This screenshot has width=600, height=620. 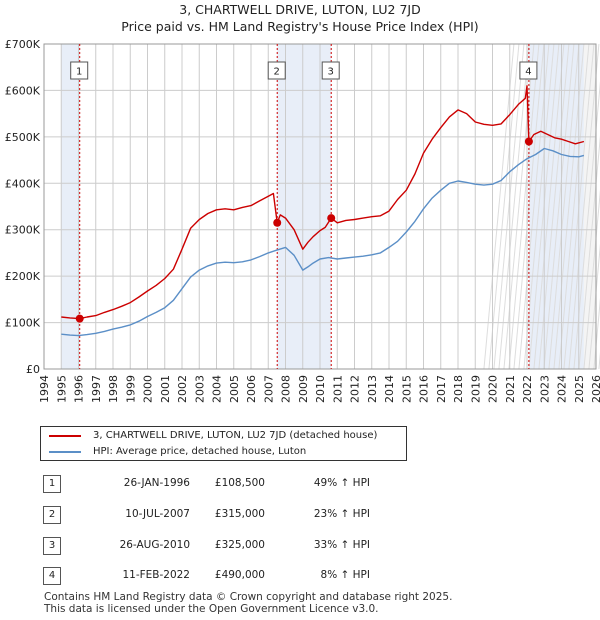 I want to click on transaction-hpi: 49% ↑ HPI, so click(x=341, y=483).